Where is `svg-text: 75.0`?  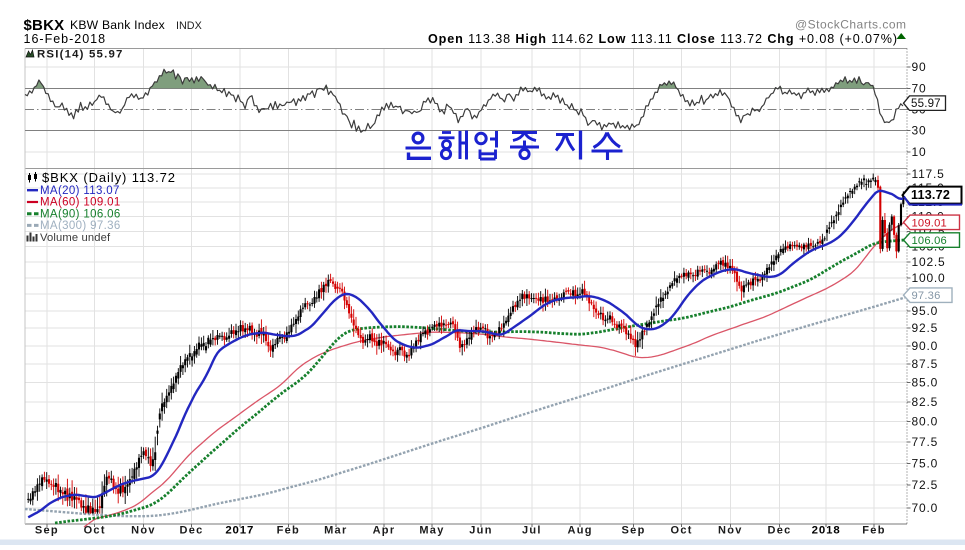 svg-text: 75.0 is located at coordinates (925, 463).